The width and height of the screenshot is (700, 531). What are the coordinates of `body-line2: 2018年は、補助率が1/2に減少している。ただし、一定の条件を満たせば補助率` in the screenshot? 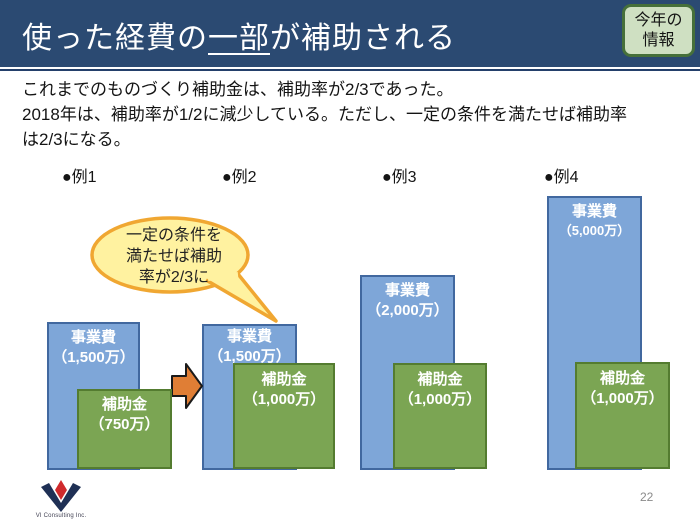 It's located at (324, 114).